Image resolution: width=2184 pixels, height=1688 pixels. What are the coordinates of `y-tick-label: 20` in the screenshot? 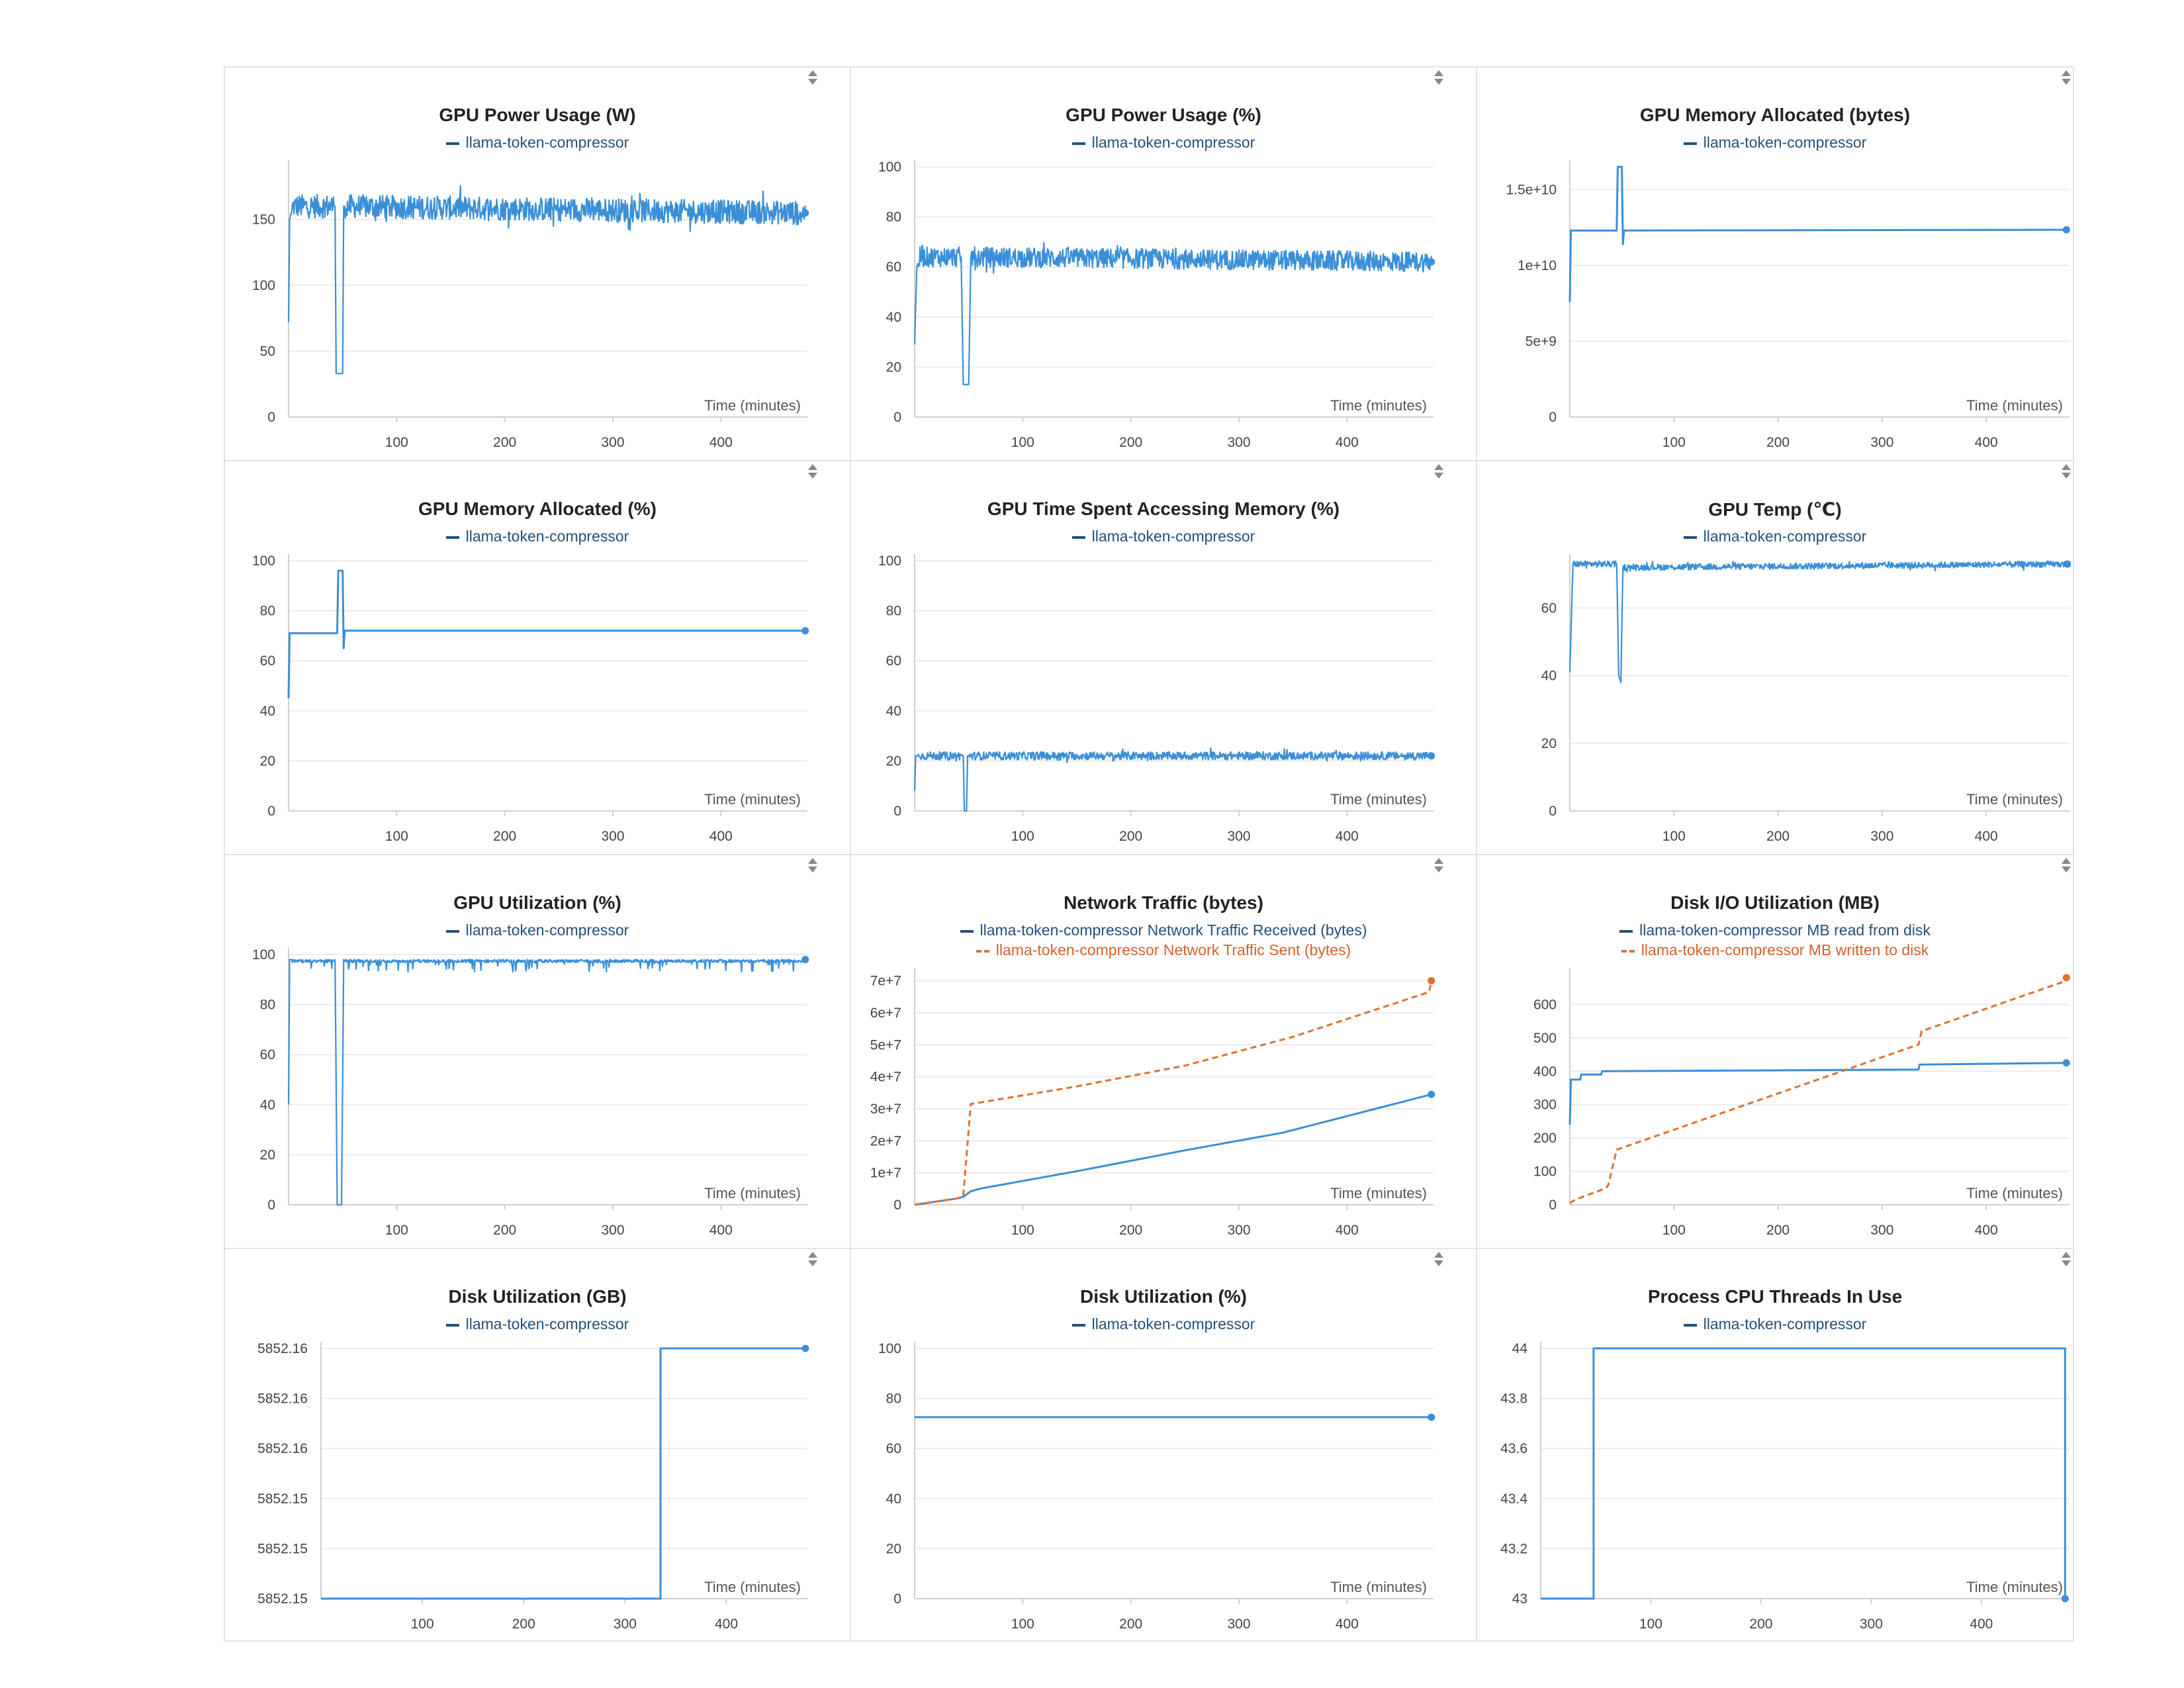 It's located at (1549, 743).